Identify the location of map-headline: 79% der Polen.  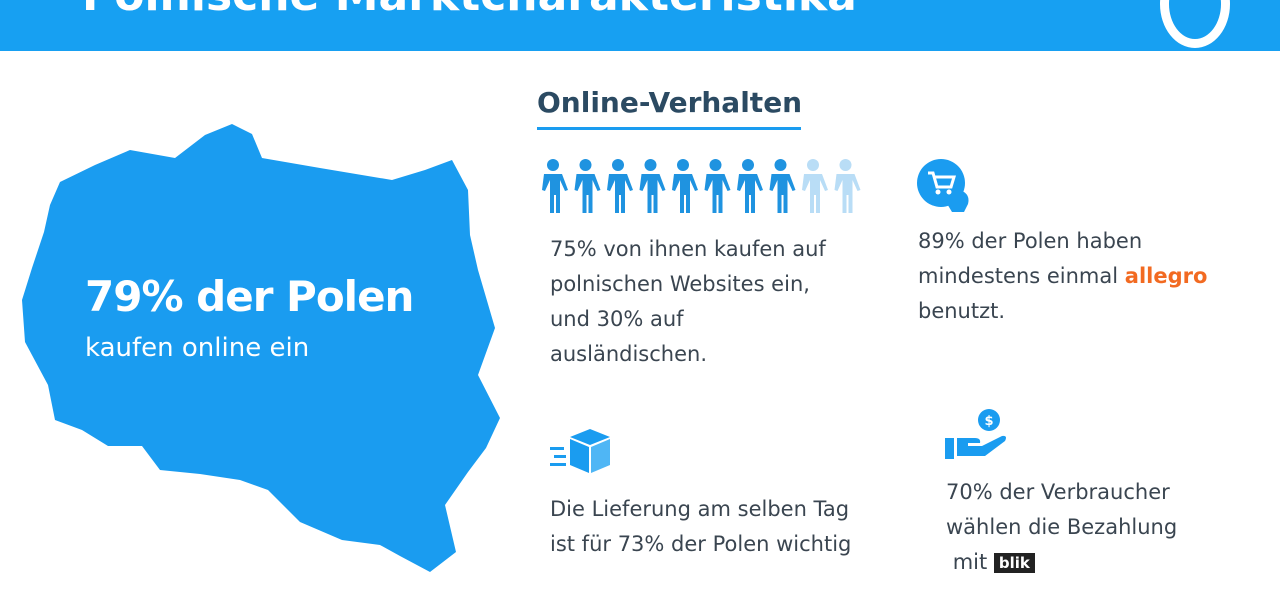
(249, 296).